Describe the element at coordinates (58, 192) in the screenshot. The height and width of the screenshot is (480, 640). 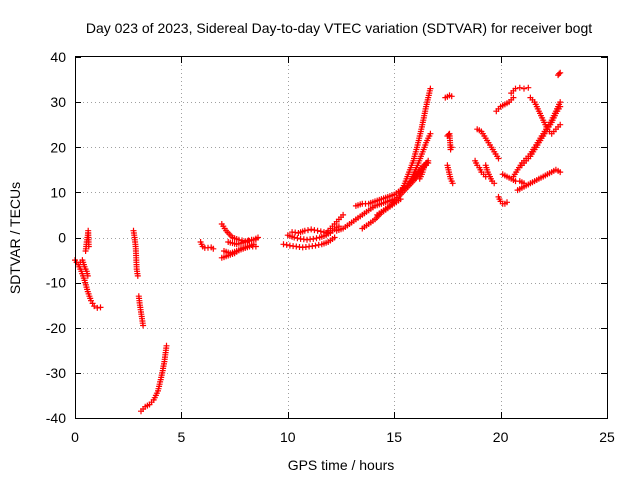
I see `y-tick-label: 10` at that location.